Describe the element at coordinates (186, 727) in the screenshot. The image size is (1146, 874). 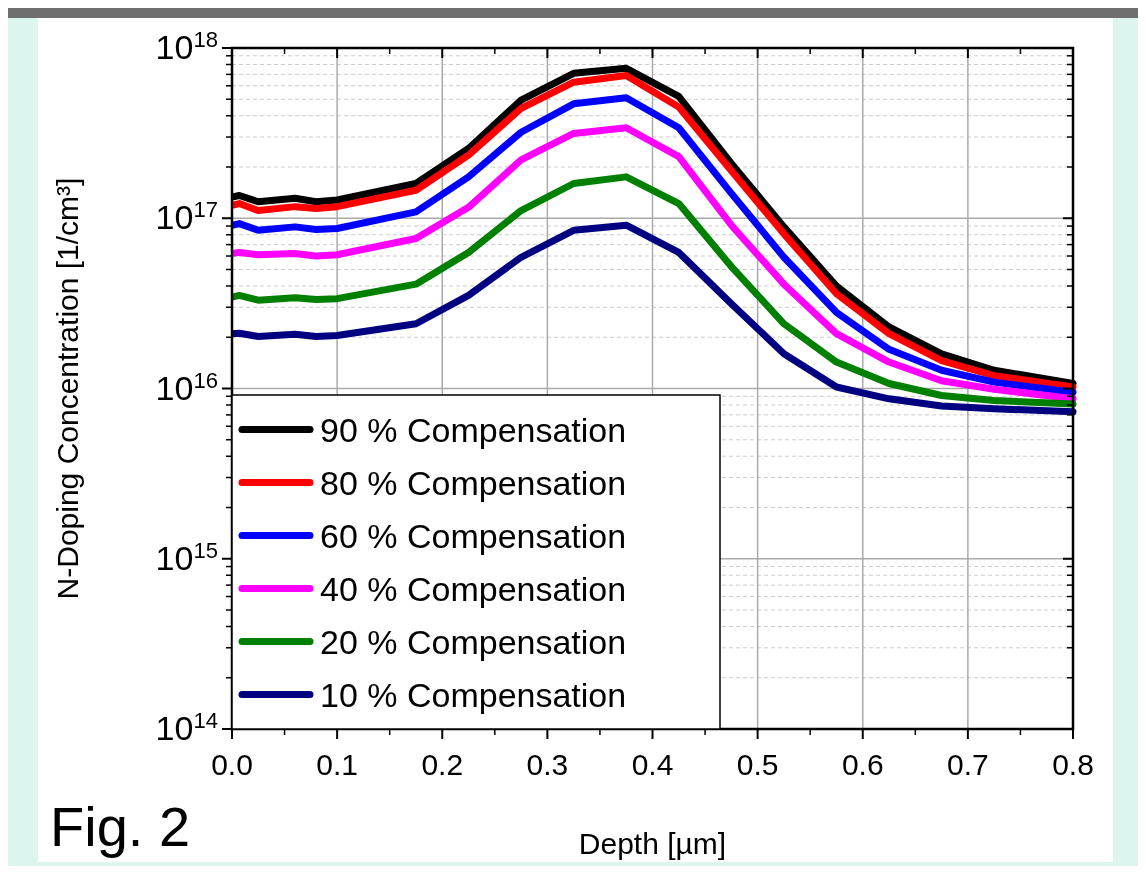
I see `y-tick-label: 10$^{14}$` at that location.